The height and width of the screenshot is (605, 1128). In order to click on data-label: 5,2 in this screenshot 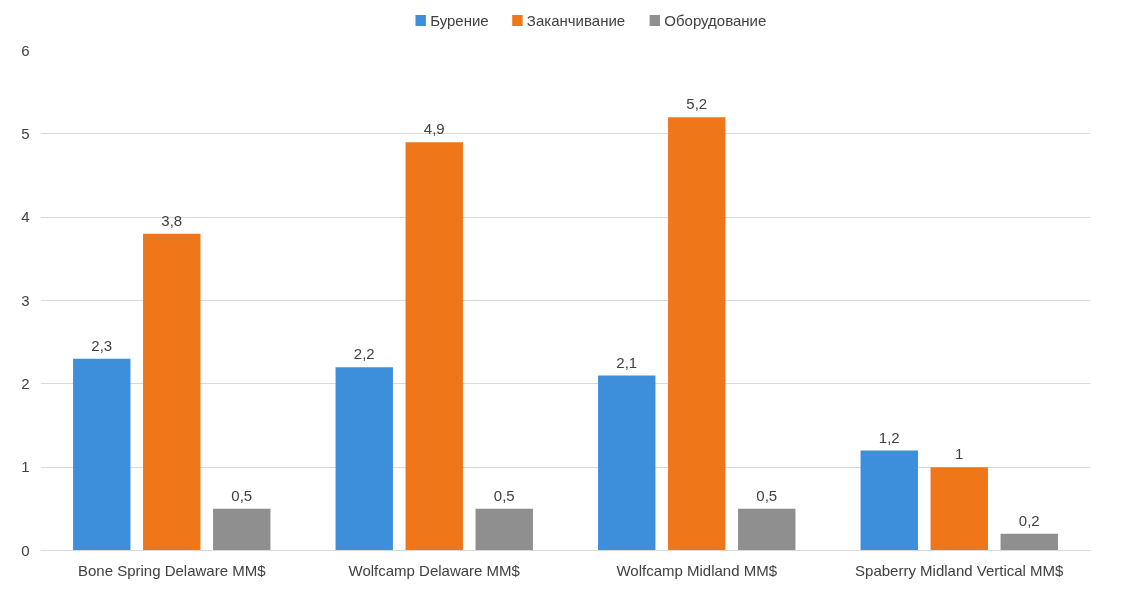, I will do `click(697, 104)`.